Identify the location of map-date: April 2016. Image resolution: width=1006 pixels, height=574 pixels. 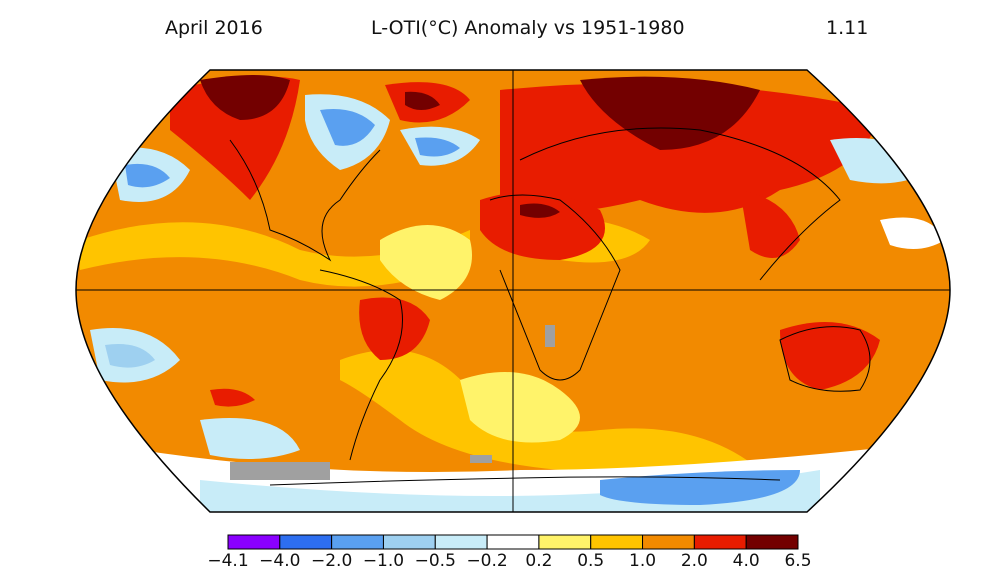
(214, 28).